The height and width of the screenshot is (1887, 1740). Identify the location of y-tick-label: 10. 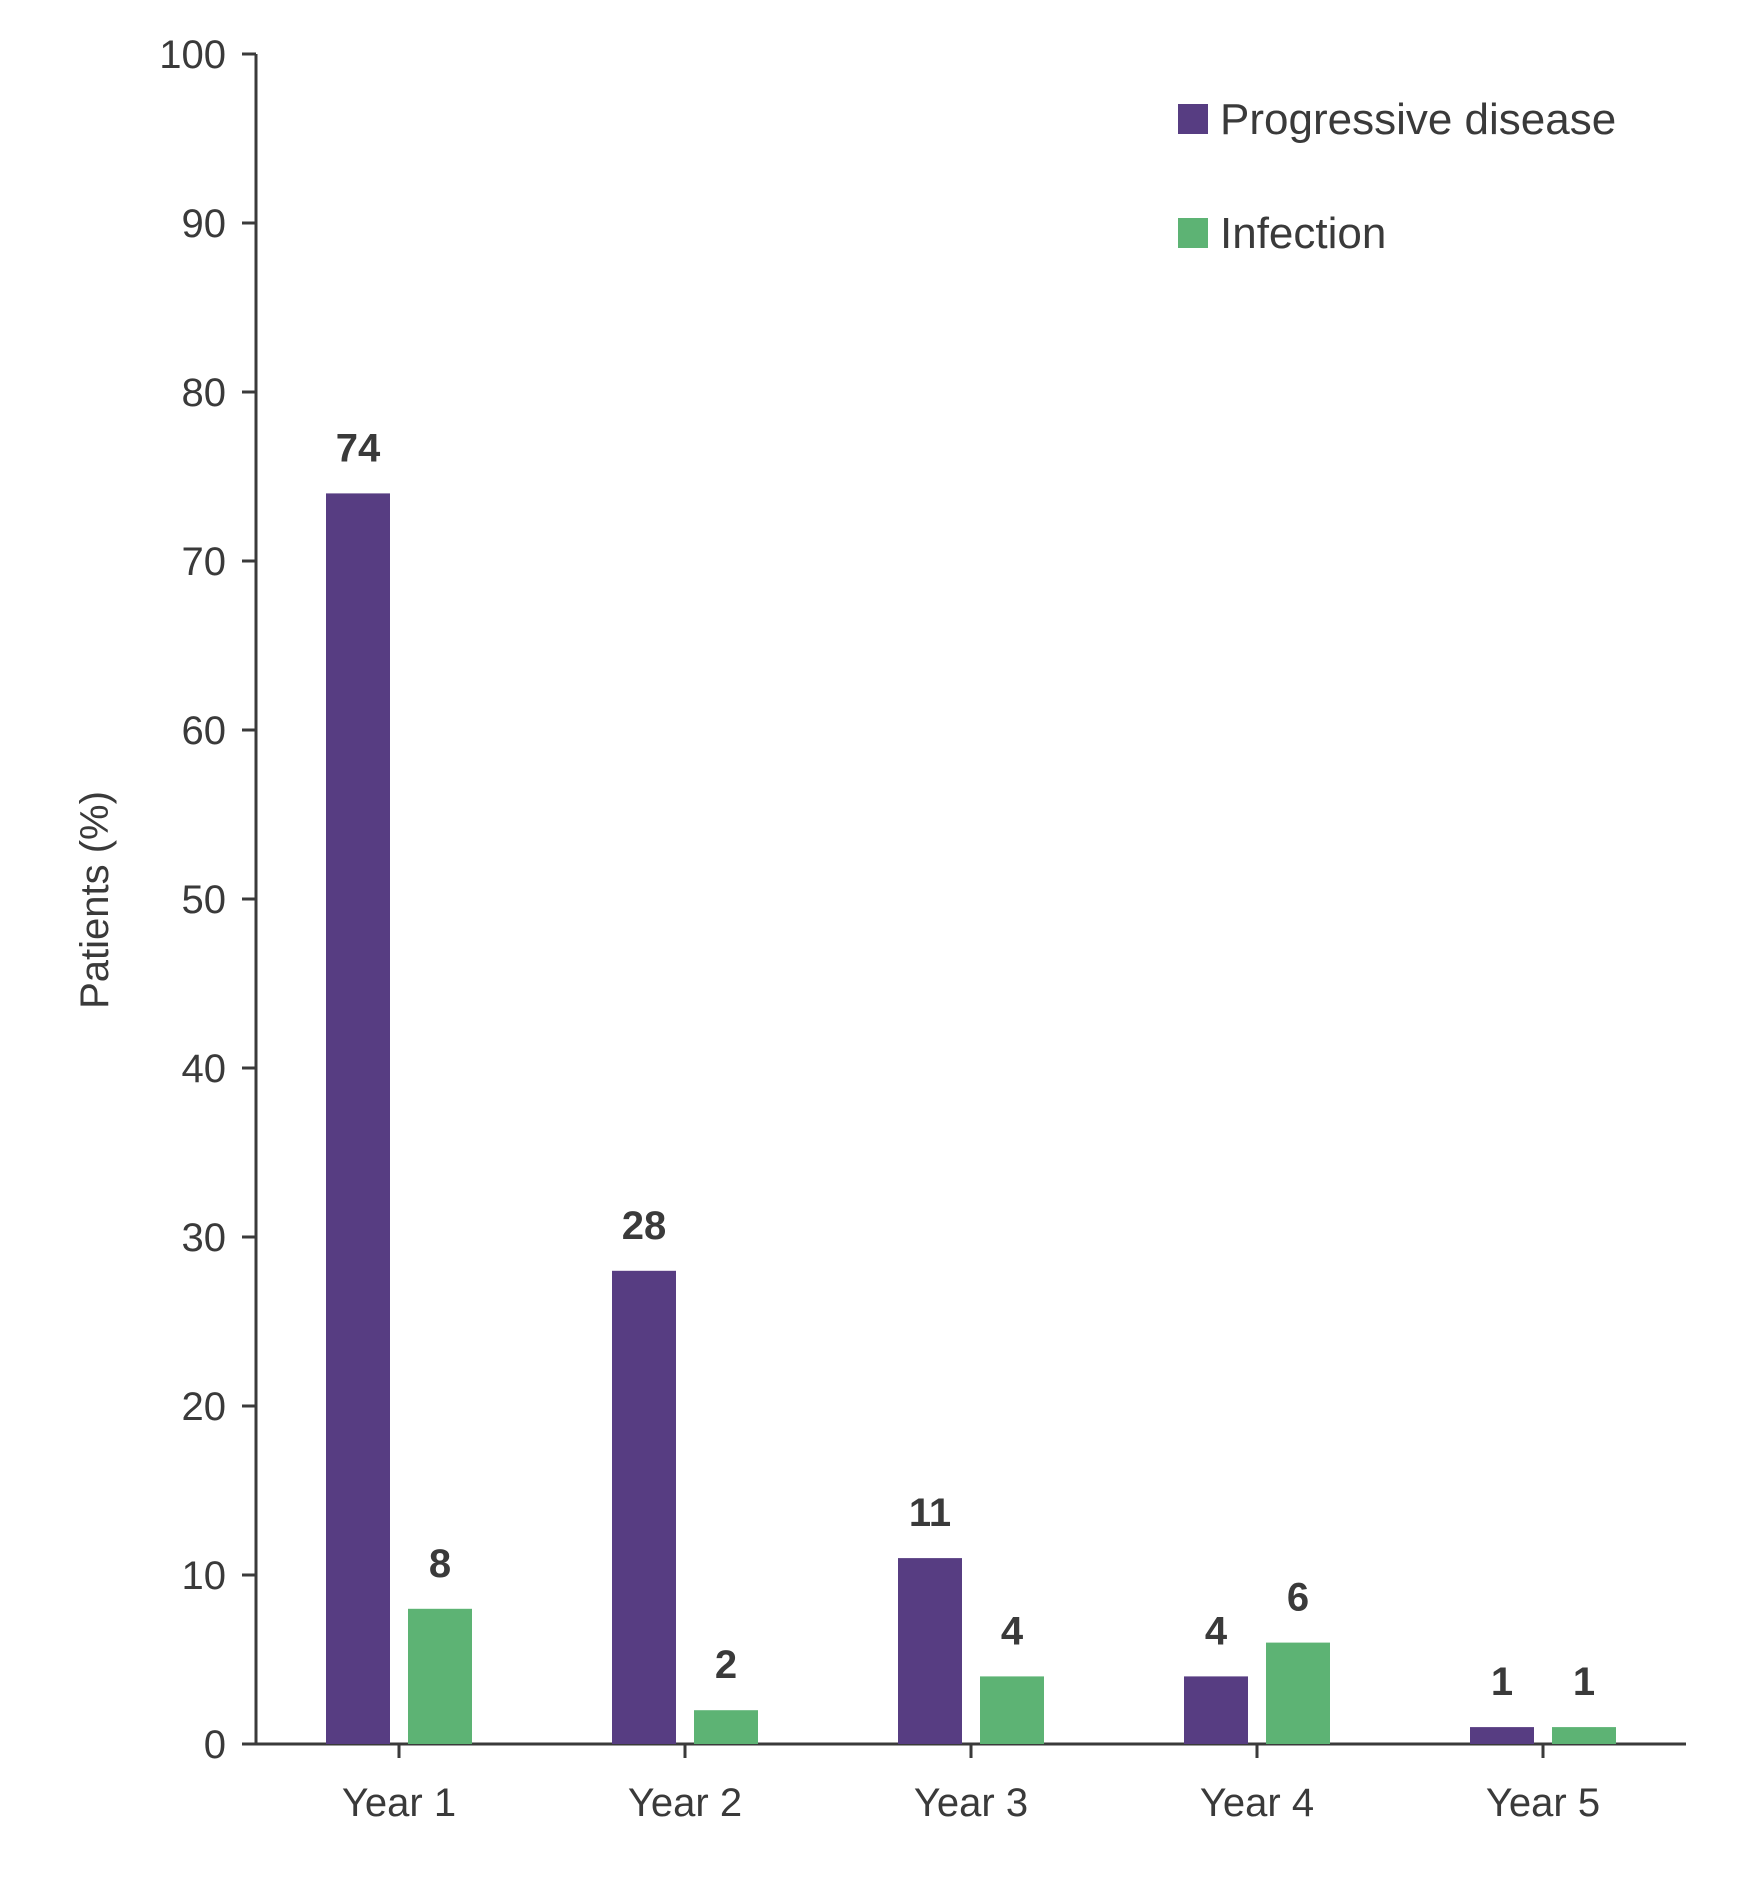
(204, 1576).